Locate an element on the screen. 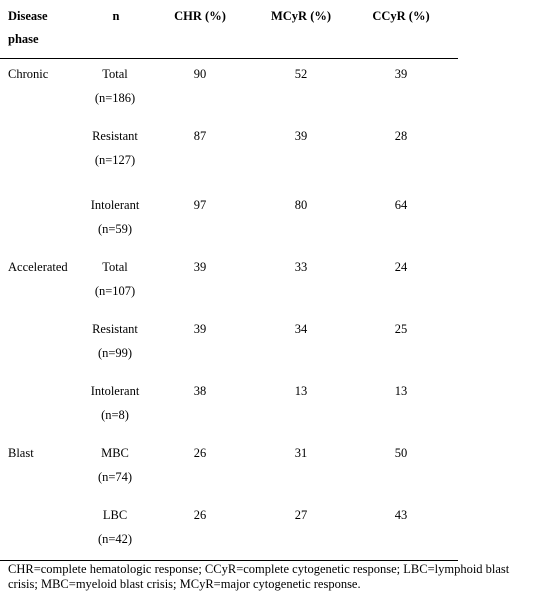 Image resolution: width=540 pixels, height=597 pixels. row-ccyr: 28 is located at coordinates (401, 136).